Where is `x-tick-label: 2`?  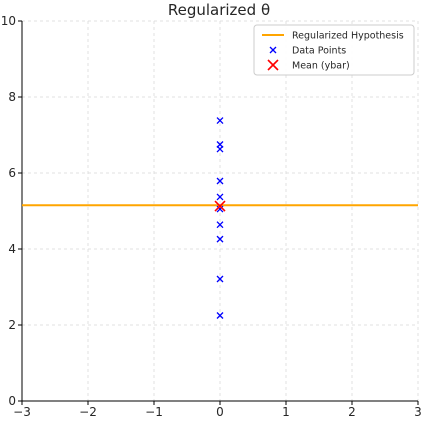 x-tick-label: 2 is located at coordinates (352, 412).